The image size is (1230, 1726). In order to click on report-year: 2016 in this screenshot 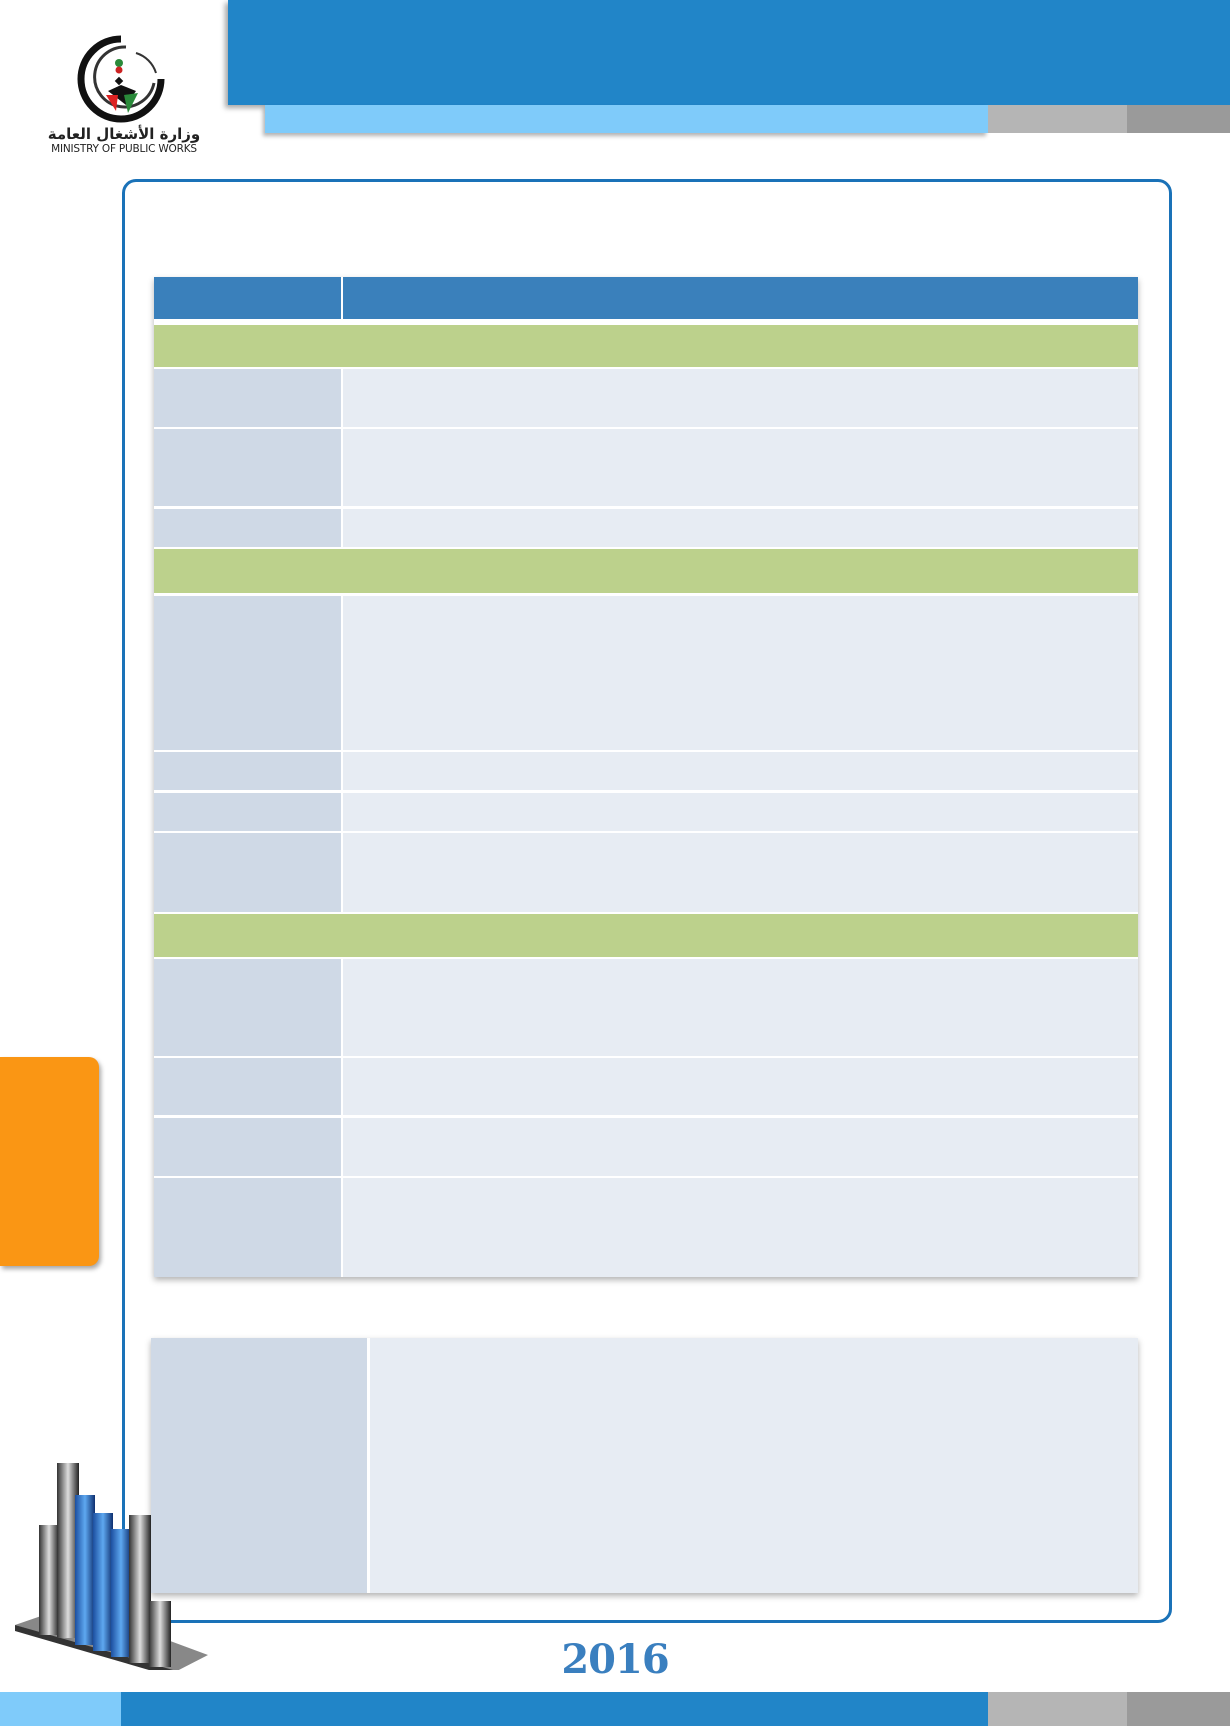, I will do `click(615, 1659)`.